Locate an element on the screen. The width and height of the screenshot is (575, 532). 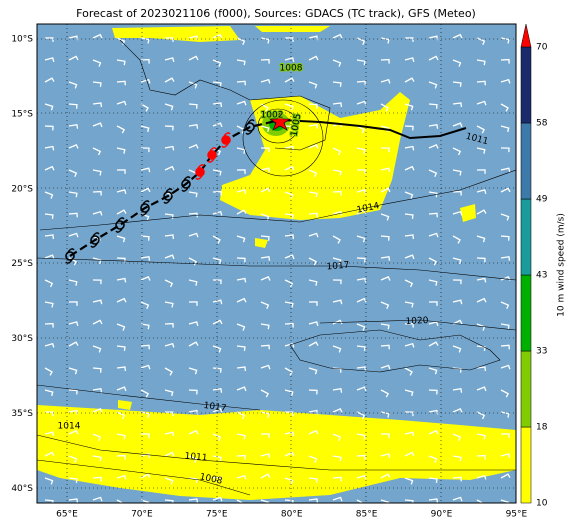
lon-label: 85°E is located at coordinates (367, 515).